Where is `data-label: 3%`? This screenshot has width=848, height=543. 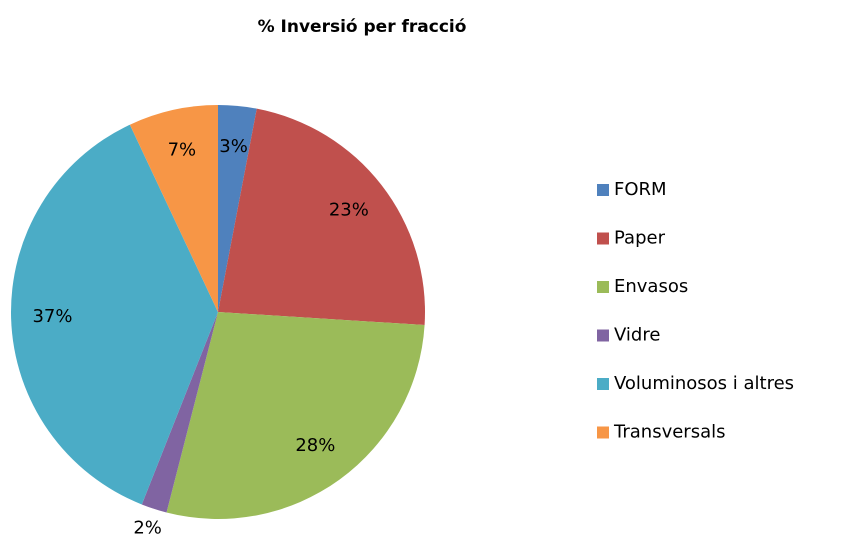
data-label: 3% is located at coordinates (233, 146).